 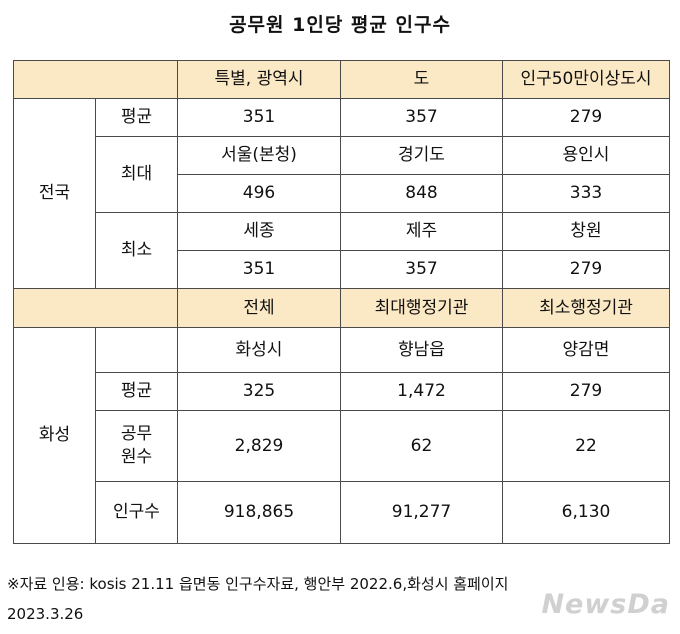 What do you see at coordinates (259, 79) in the screenshot?
I see `header-metro-city: 특별, 광역시` at bounding box center [259, 79].